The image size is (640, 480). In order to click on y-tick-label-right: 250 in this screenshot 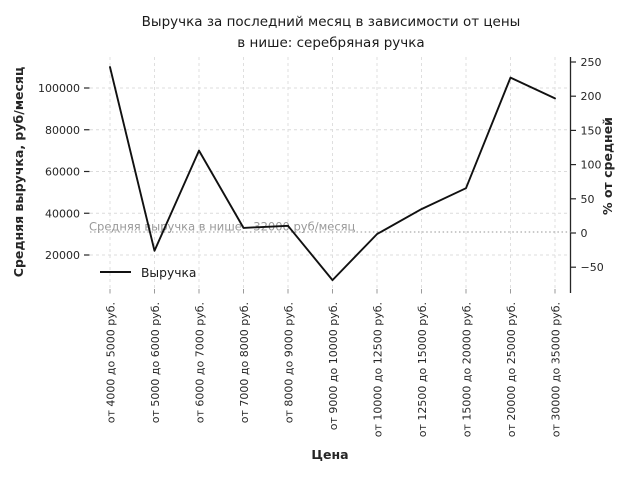, I will do `click(591, 62)`.